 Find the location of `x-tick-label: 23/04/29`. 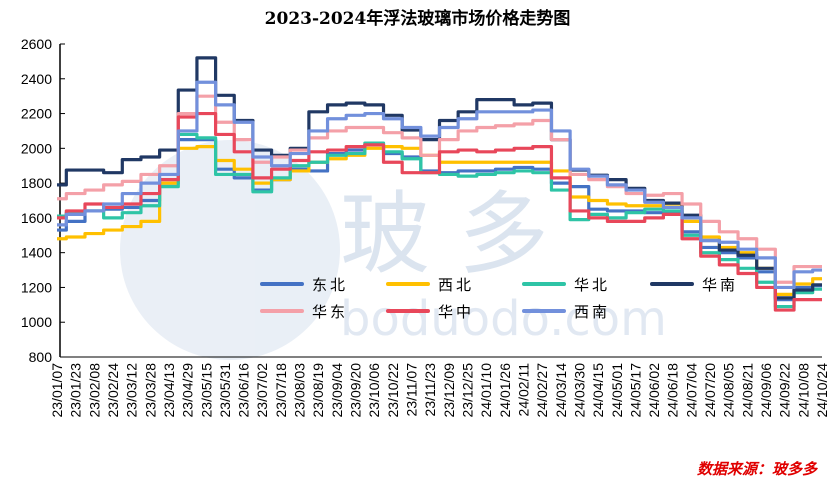

x-tick-label: 23/04/29 is located at coordinates (188, 390).